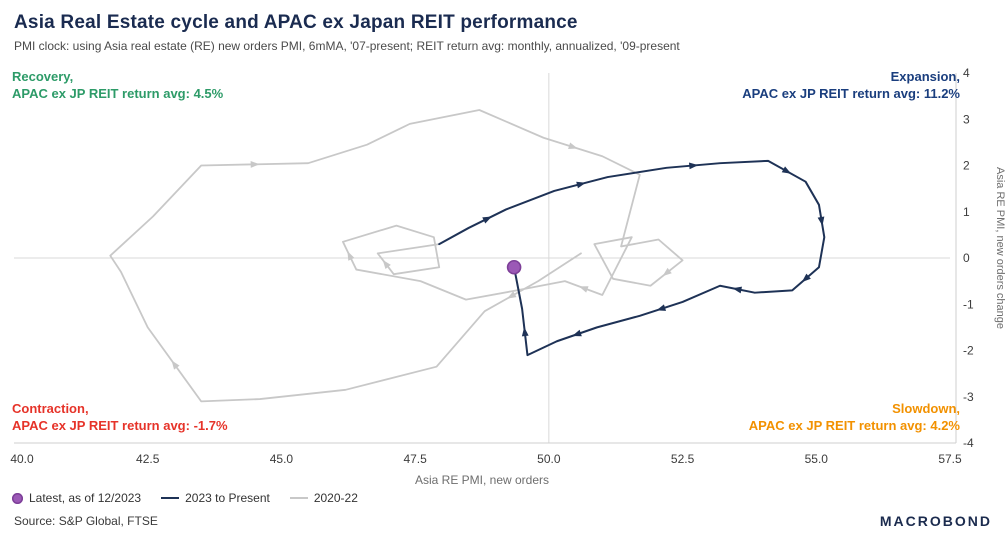  I want to click on x-tick-label: 47.5, so click(415, 459).